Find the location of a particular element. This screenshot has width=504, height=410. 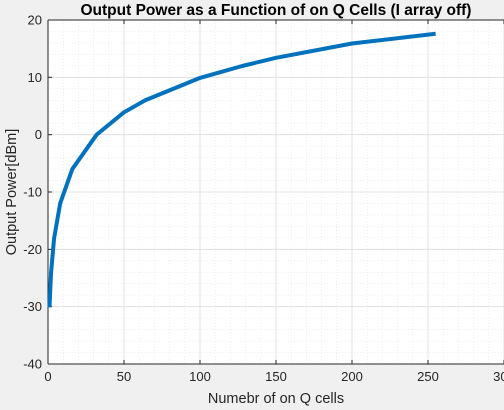

y-tick-label: -10 is located at coordinates (32, 192).